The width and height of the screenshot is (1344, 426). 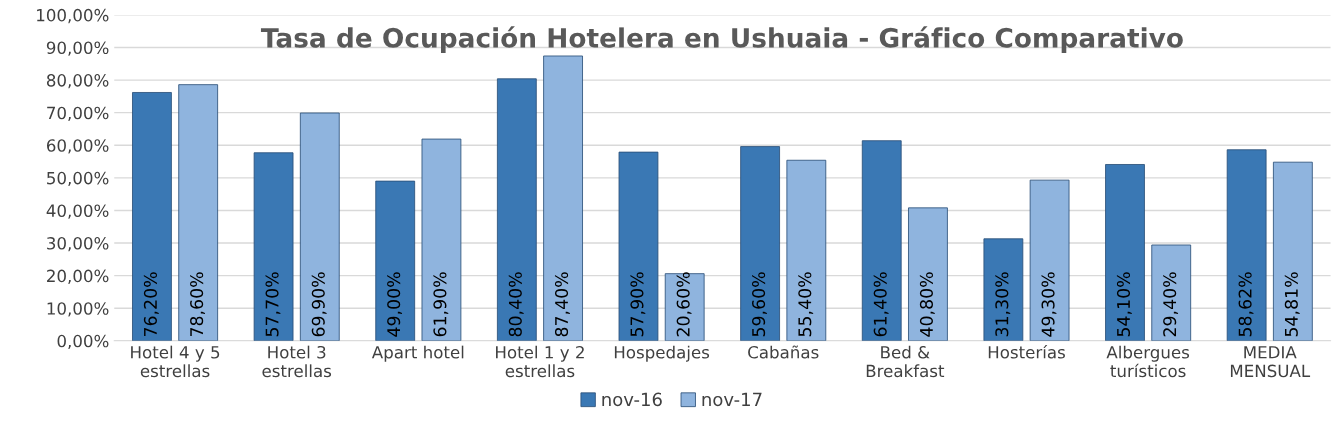 I want to click on x-tick-label: Hotel 4 y 5 estrellas, so click(x=175, y=361).